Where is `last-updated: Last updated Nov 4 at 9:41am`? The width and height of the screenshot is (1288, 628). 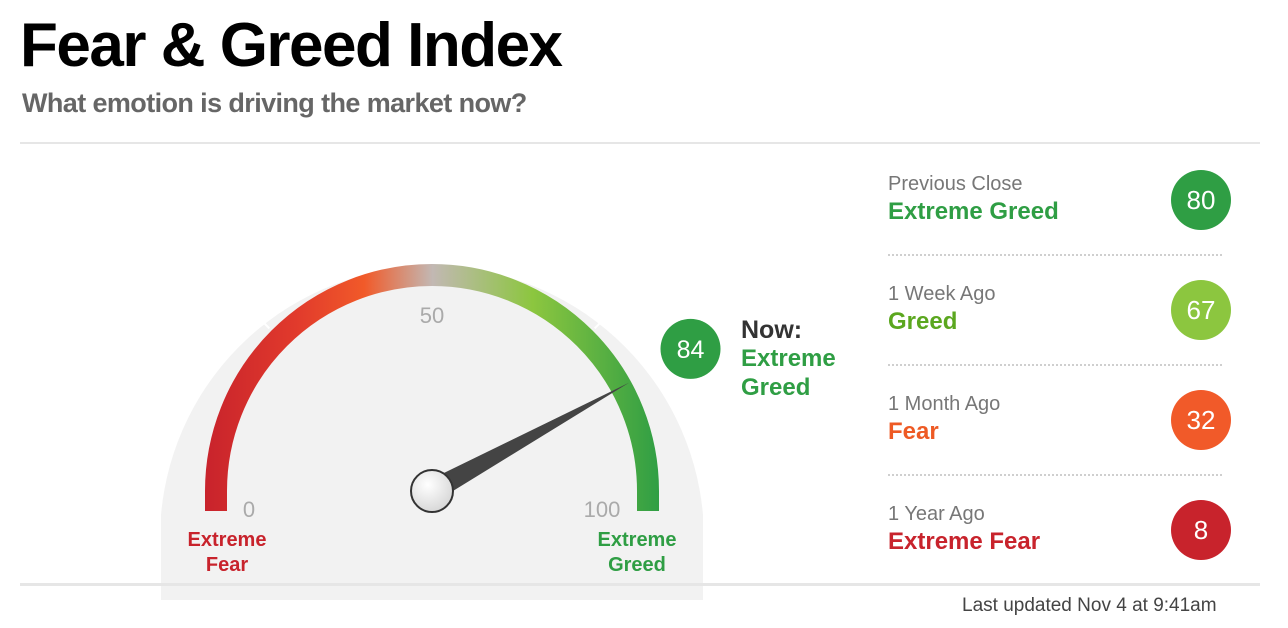 last-updated: Last updated Nov 4 at 9:41am is located at coordinates (1089, 605).